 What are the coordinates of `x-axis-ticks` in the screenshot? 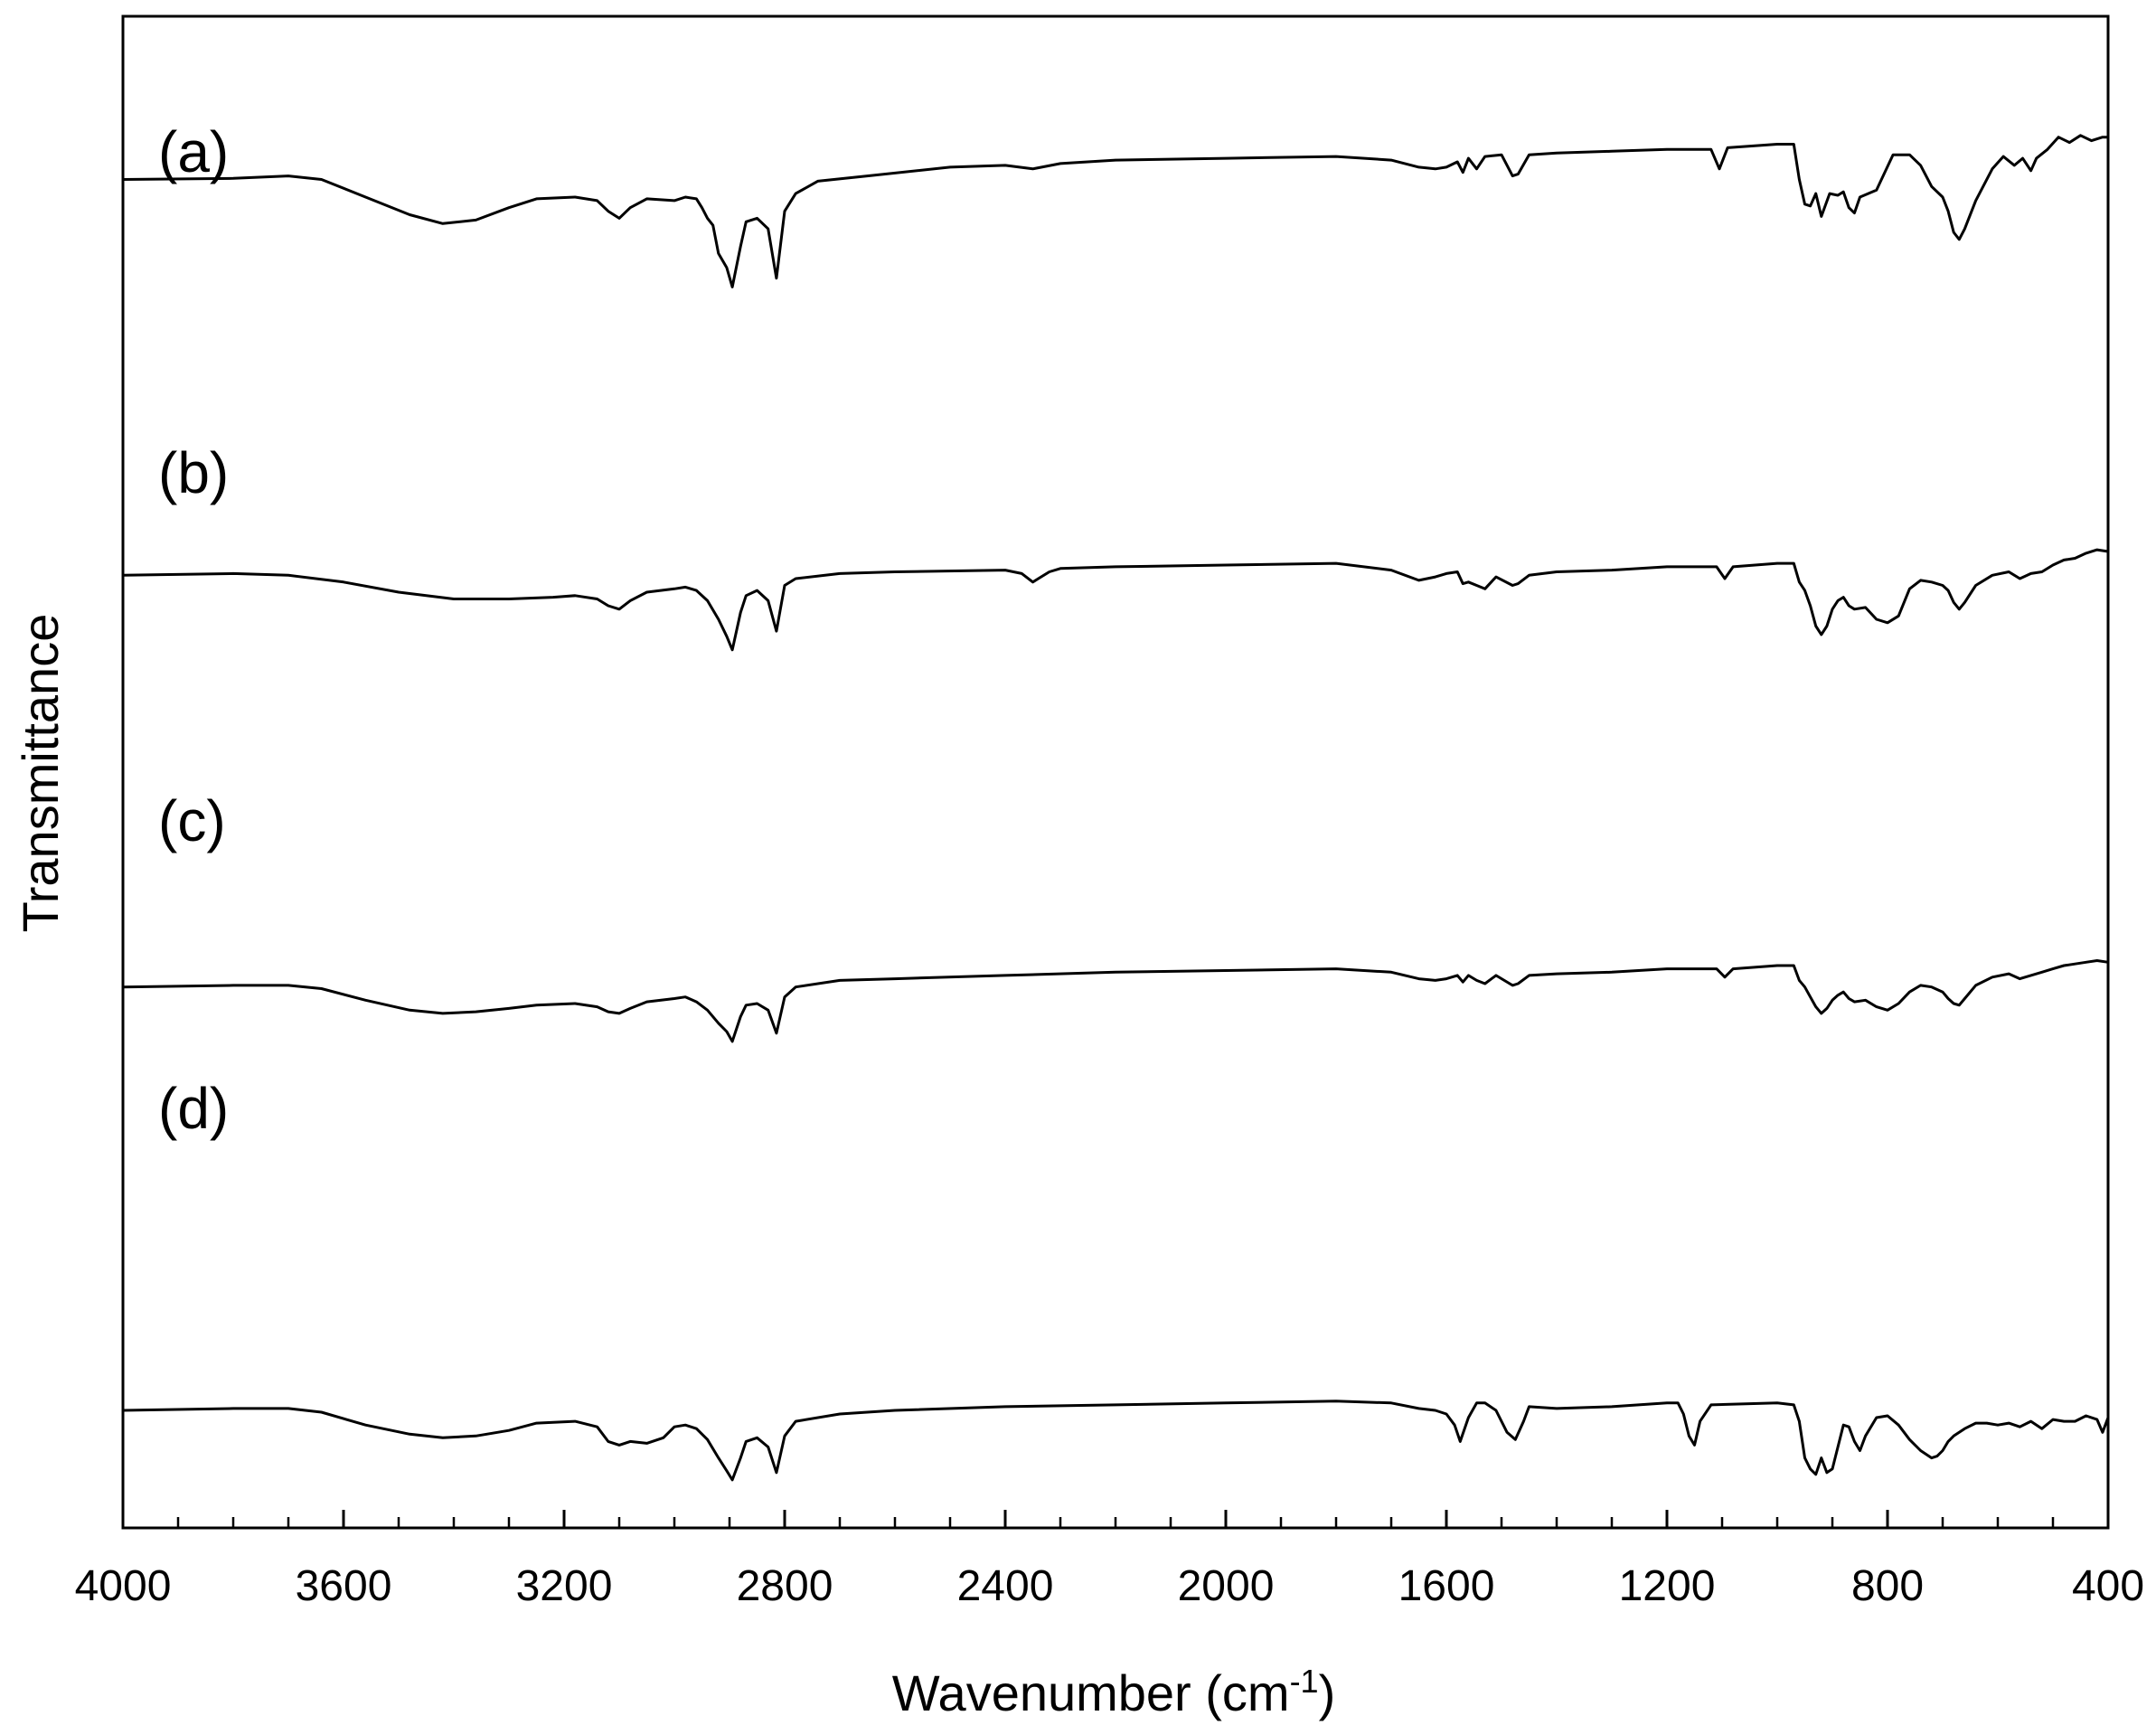 It's located at (1115, 1519).